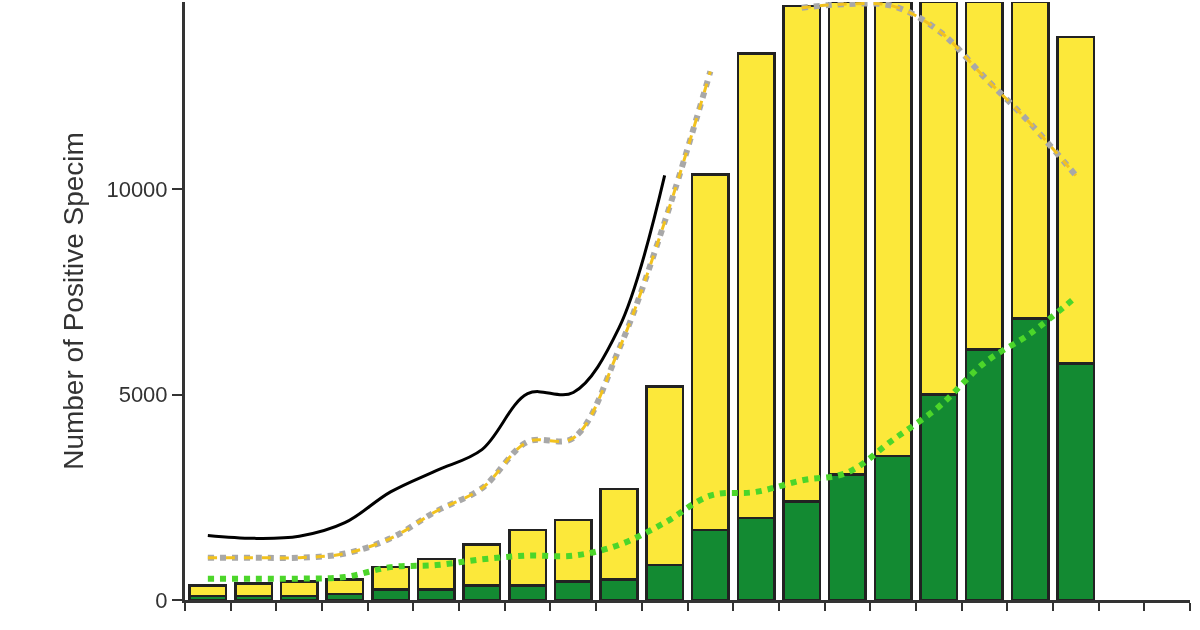 The height and width of the screenshot is (630, 1200). I want to click on y-tick-label: 0, so click(161, 600).